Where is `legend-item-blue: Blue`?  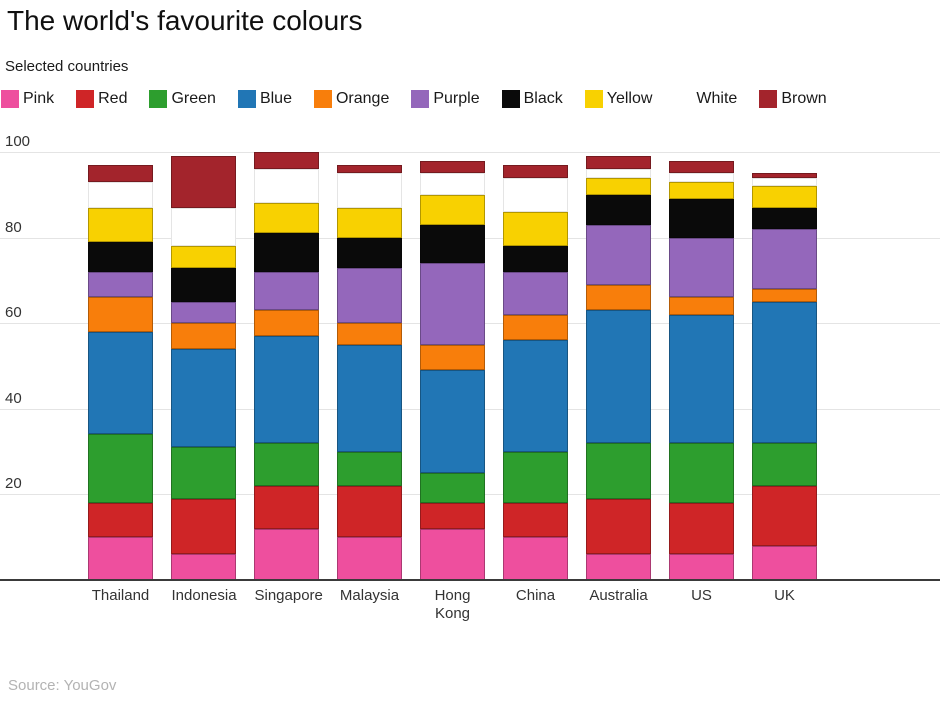 legend-item-blue: Blue is located at coordinates (264, 99).